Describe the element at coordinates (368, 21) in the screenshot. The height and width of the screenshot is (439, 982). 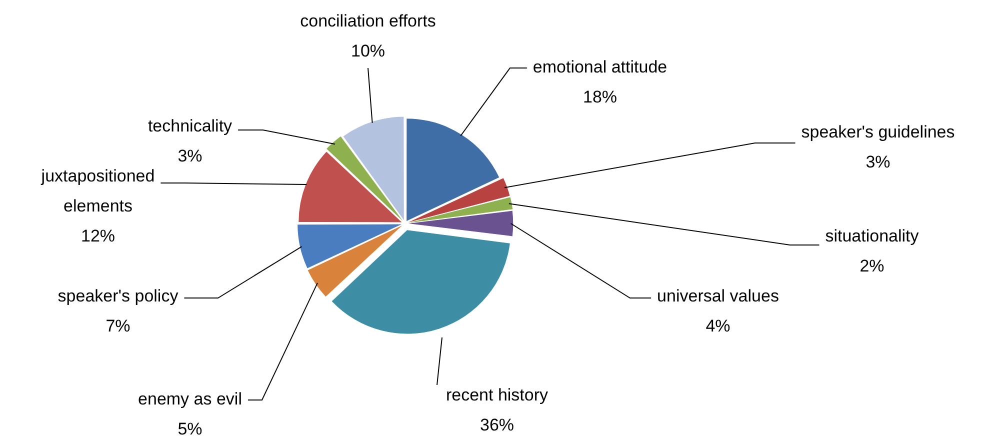
I see `slice-label: conciliation efforts` at that location.